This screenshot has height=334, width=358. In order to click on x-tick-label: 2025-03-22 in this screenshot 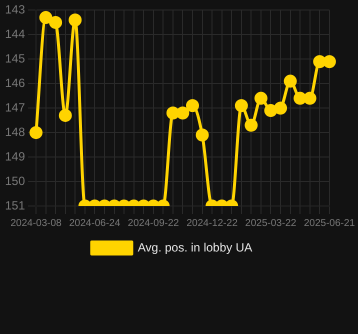, I will do `click(271, 223)`.